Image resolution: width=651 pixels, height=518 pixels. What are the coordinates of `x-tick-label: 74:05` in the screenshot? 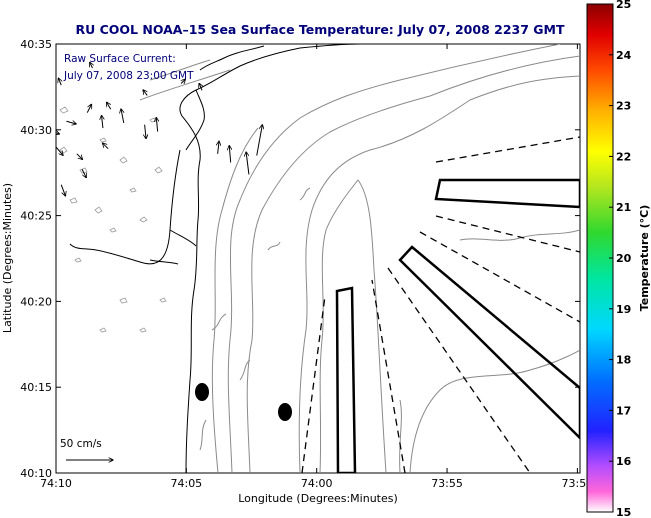 It's located at (186, 483).